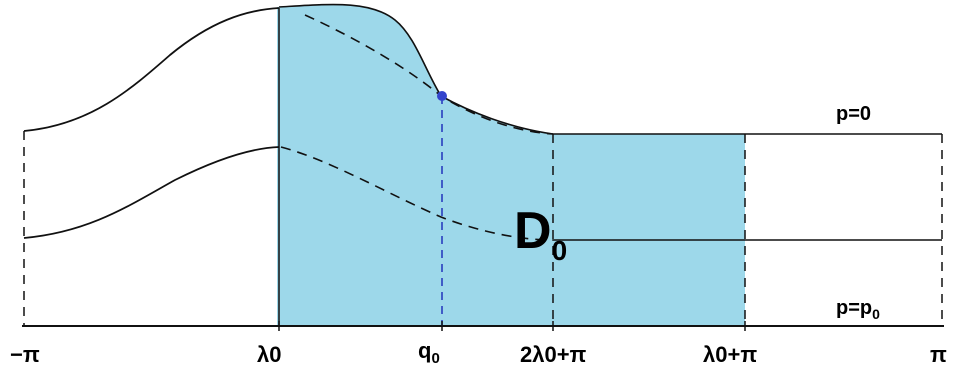 The height and width of the screenshot is (373, 953). I want to click on axis-label-pi: π, so click(938, 354).